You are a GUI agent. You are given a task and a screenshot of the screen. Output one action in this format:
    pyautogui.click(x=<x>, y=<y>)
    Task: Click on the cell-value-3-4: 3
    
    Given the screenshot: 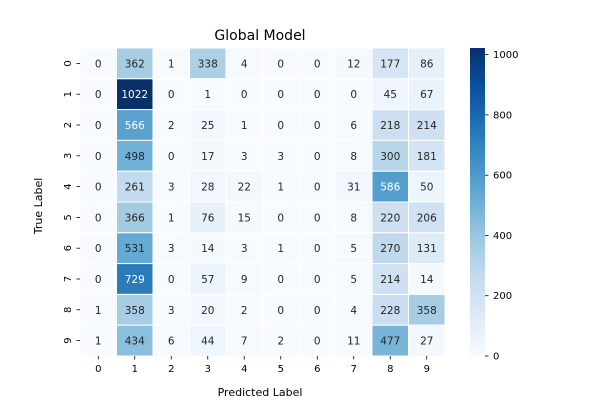 What is the action you would take?
    pyautogui.click(x=244, y=157)
    